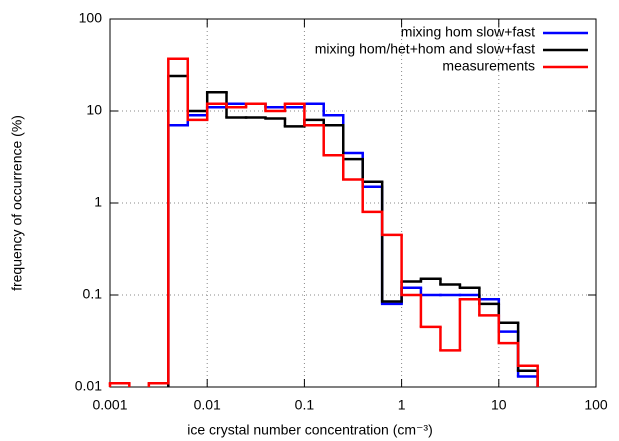 The height and width of the screenshot is (441, 619). I want to click on y-tick-label: 0.1, so click(93, 294).